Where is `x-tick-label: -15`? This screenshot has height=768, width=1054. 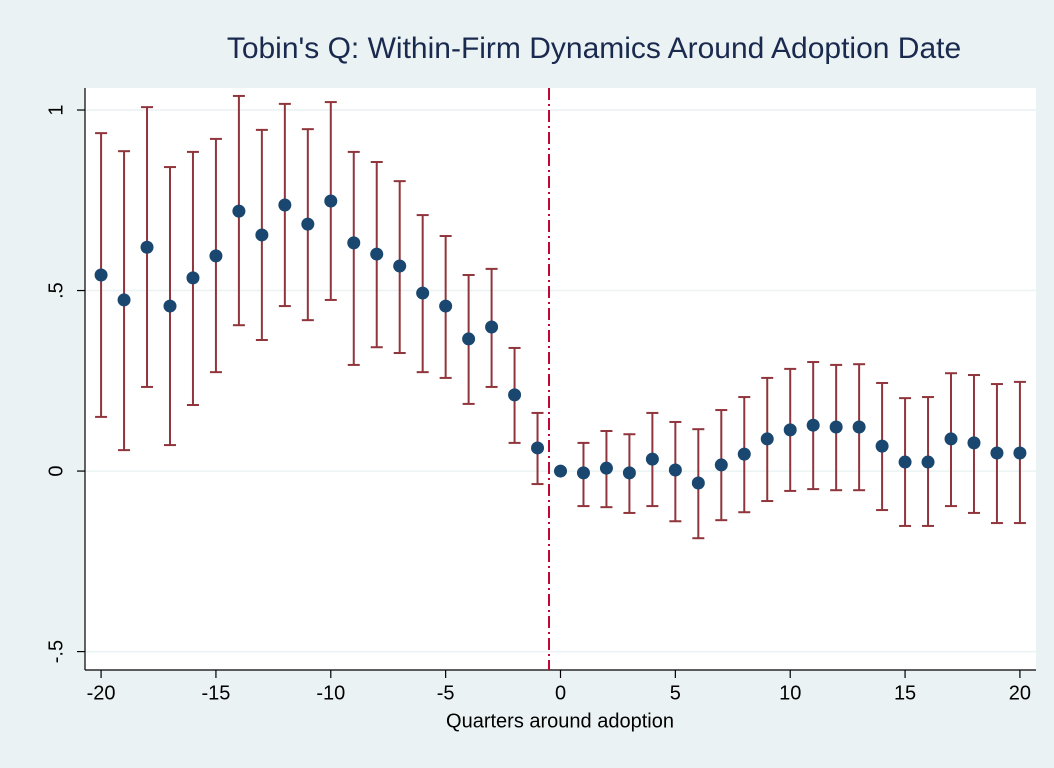
x-tick-label: -15 is located at coordinates (215, 693).